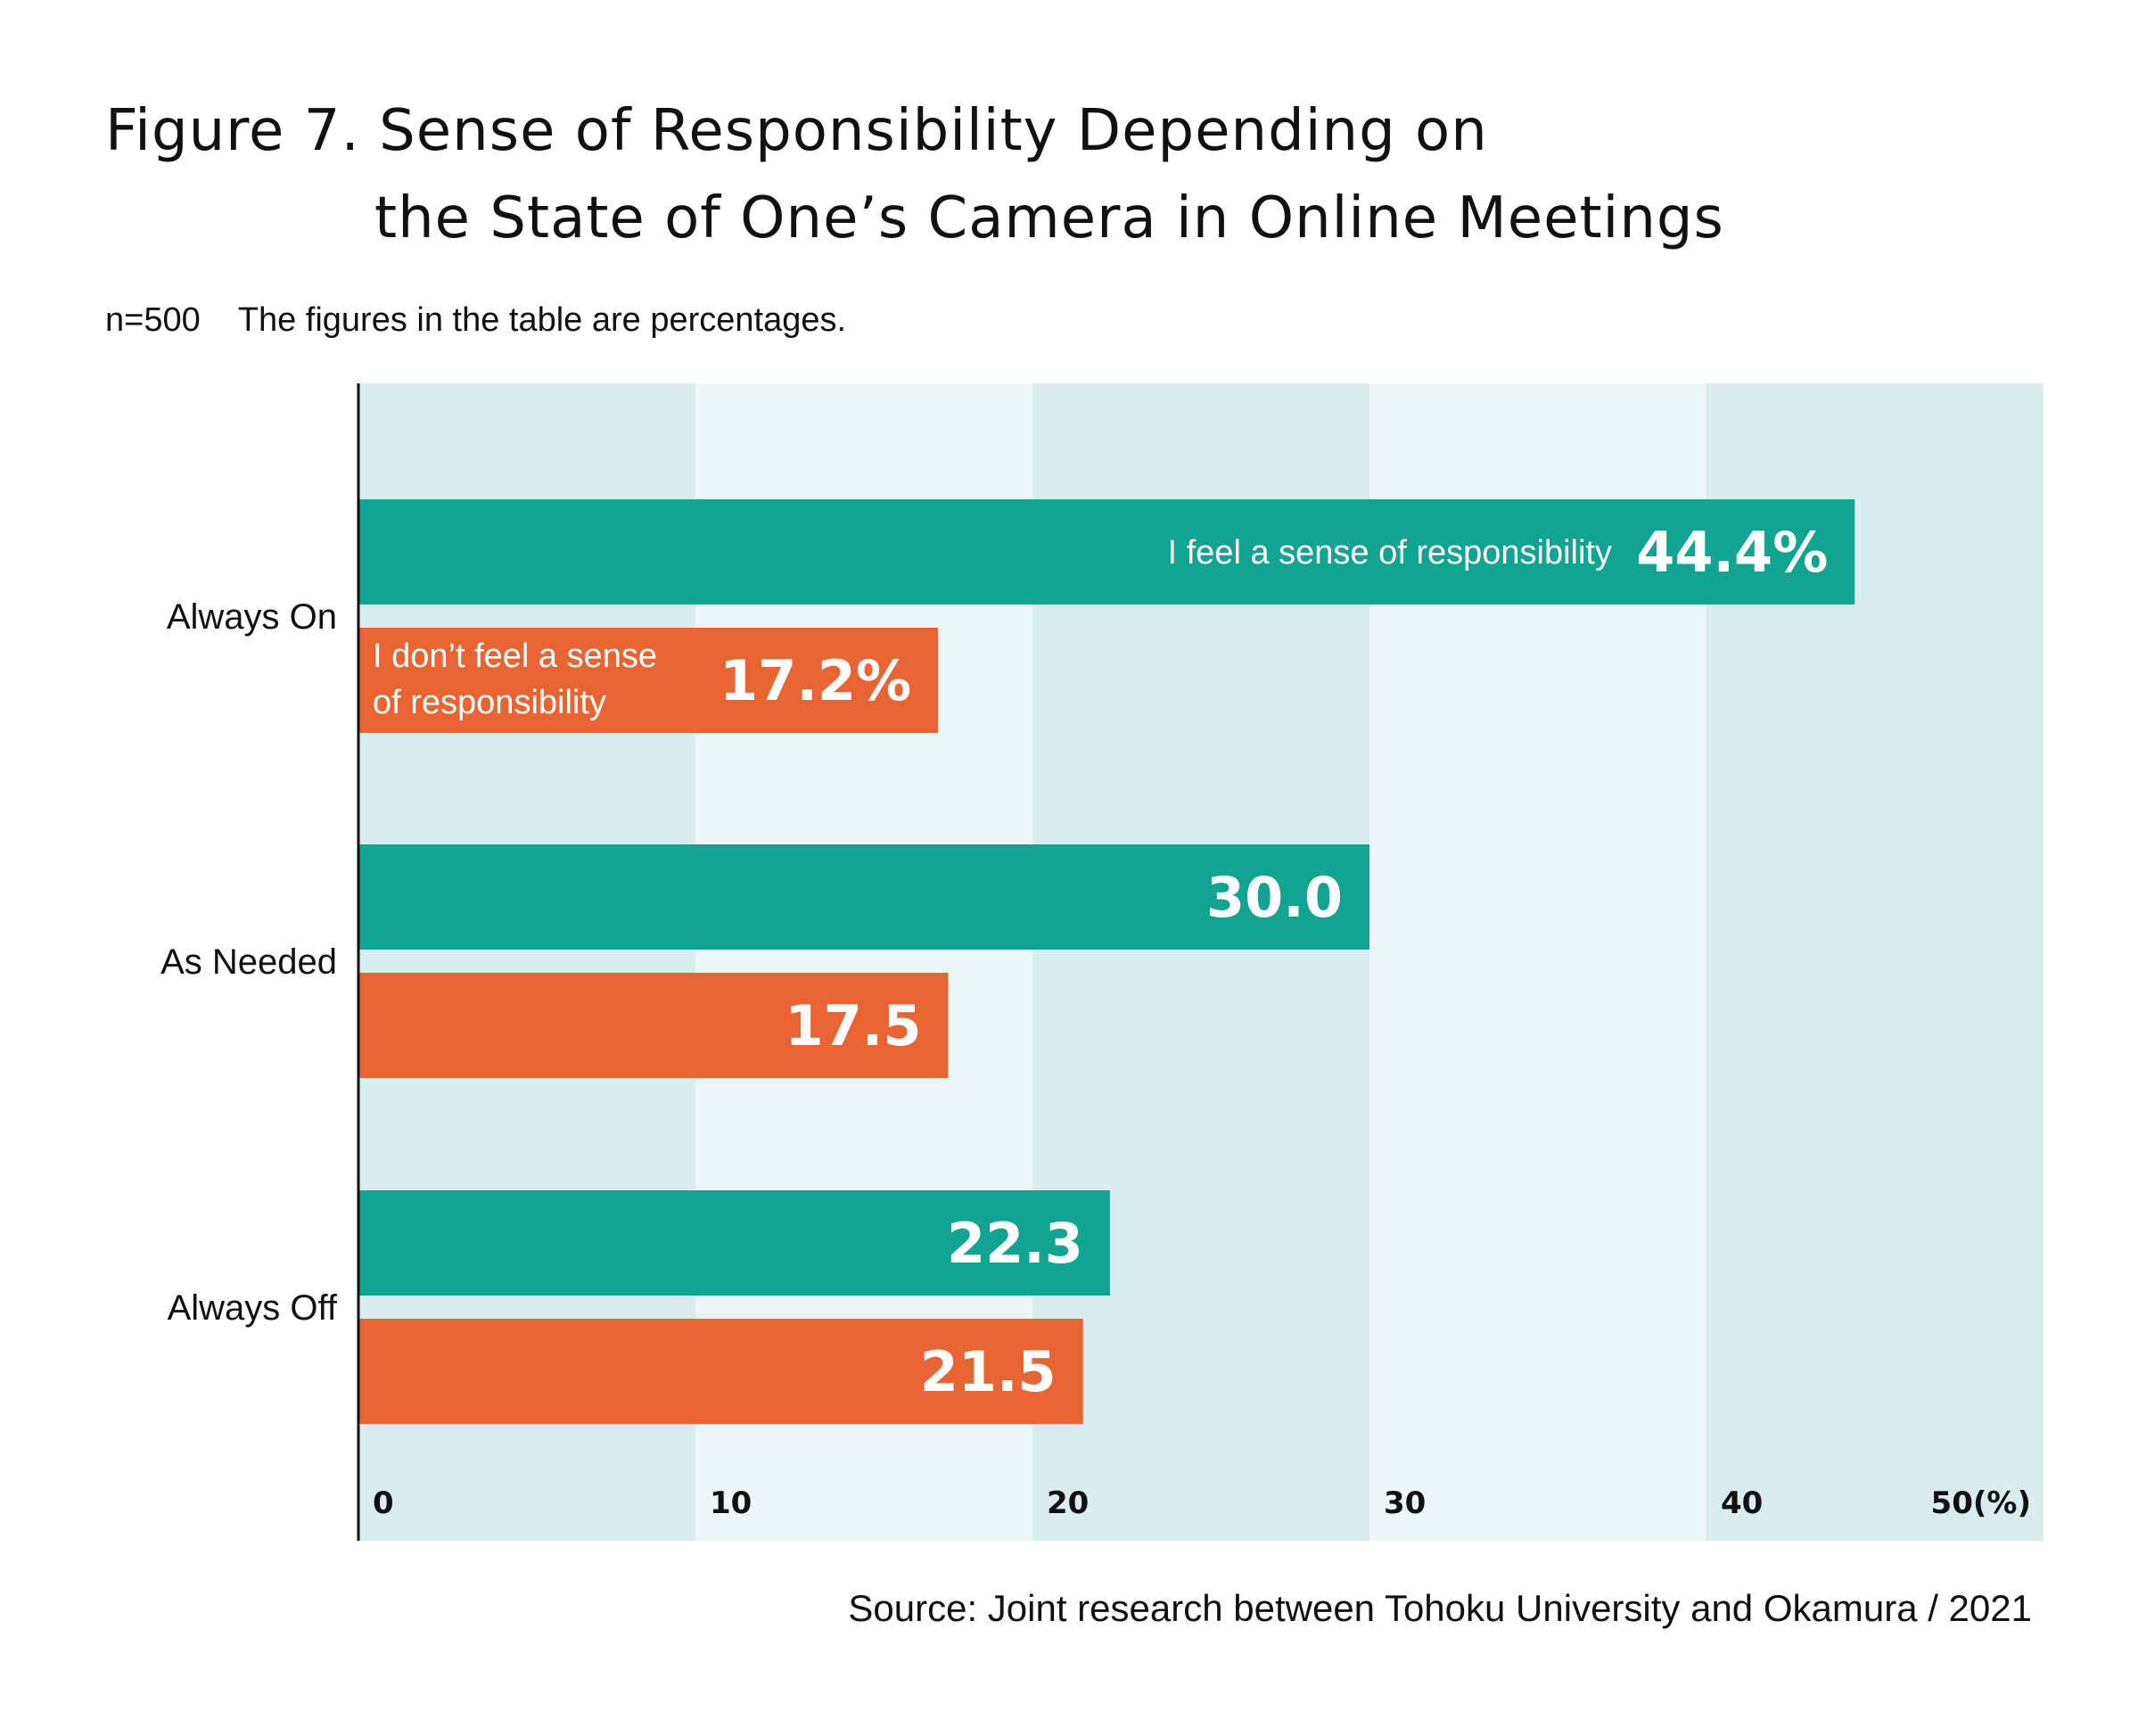  I want to click on x-tick-label: 50(%), so click(1981, 1503).